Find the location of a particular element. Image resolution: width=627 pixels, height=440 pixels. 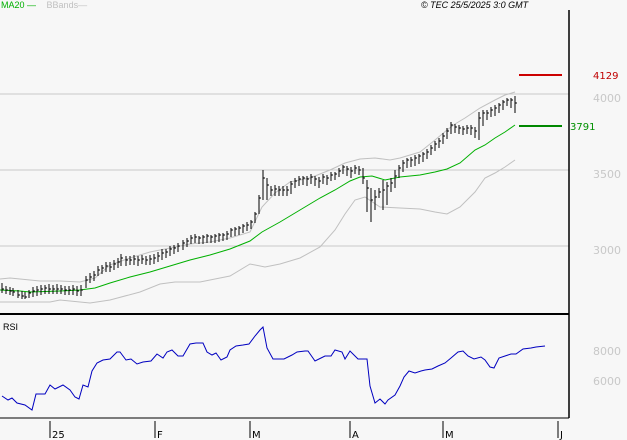

rsi-title: RSI is located at coordinates (10, 327).